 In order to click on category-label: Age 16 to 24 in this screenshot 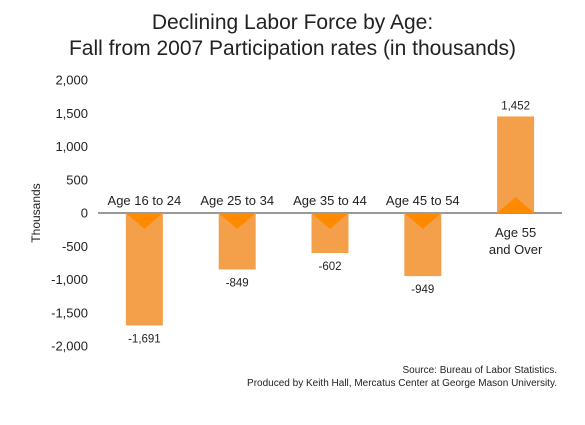, I will do `click(145, 200)`.